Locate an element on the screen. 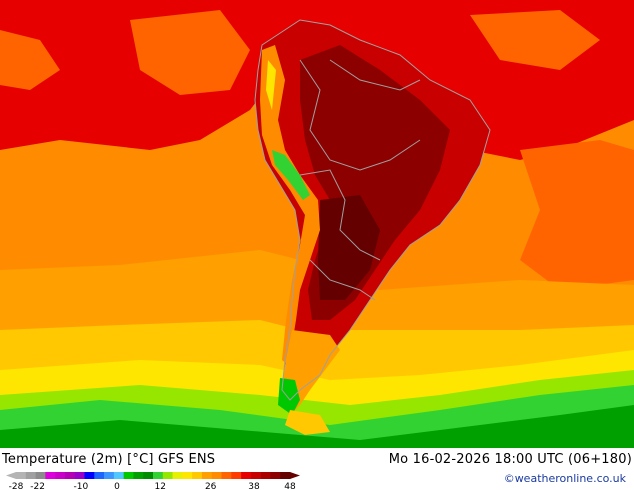 The width and height of the screenshot is (634, 490). colorbar-tick-label: 12 is located at coordinates (159, 486).